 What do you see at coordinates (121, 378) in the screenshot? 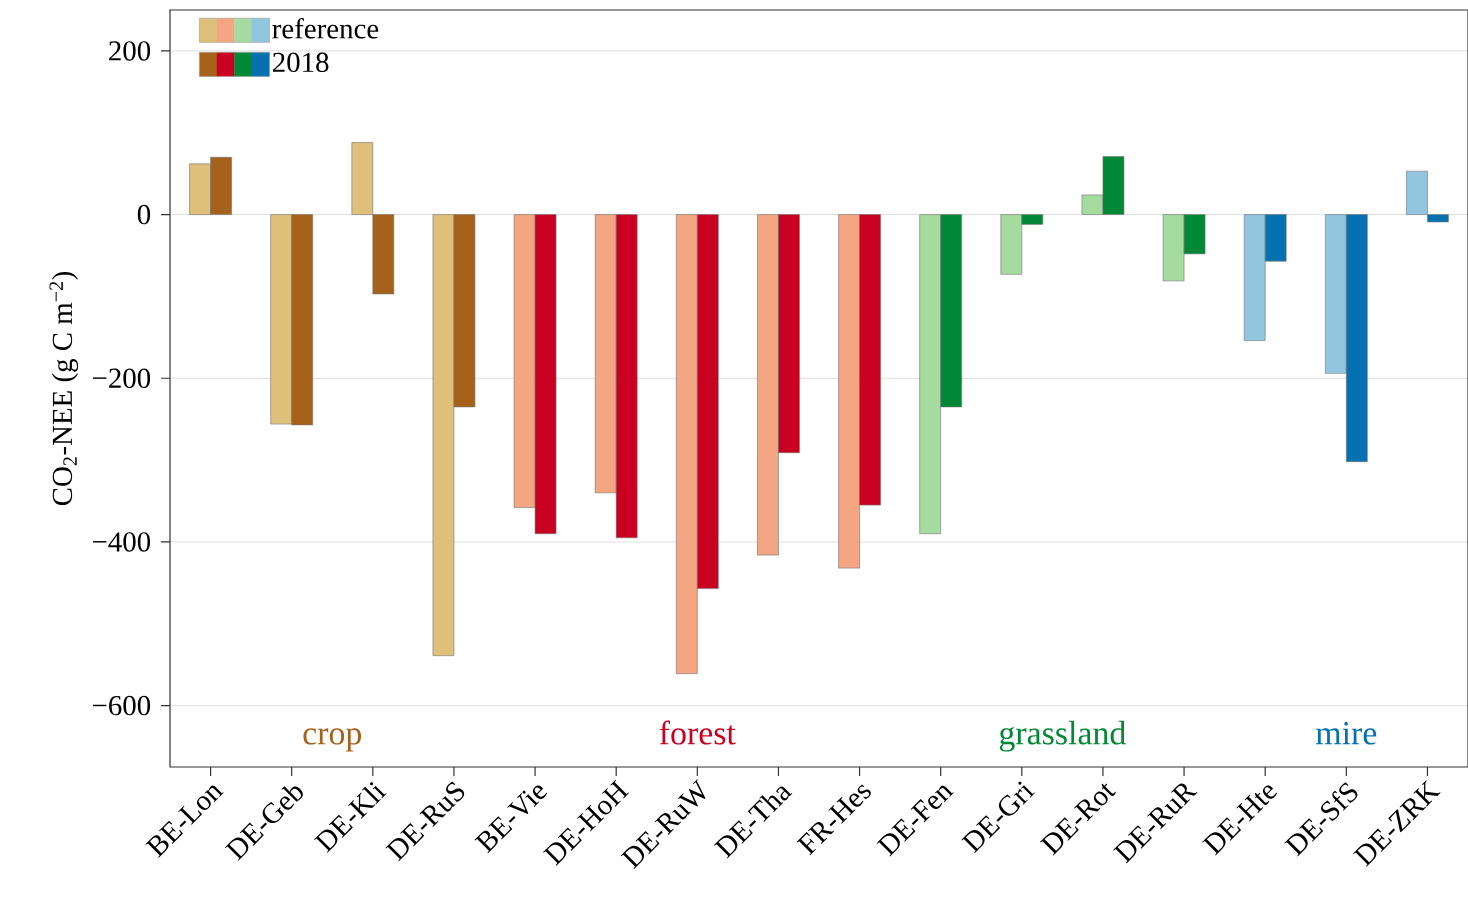
I see `y-tick-label: −200` at bounding box center [121, 378].